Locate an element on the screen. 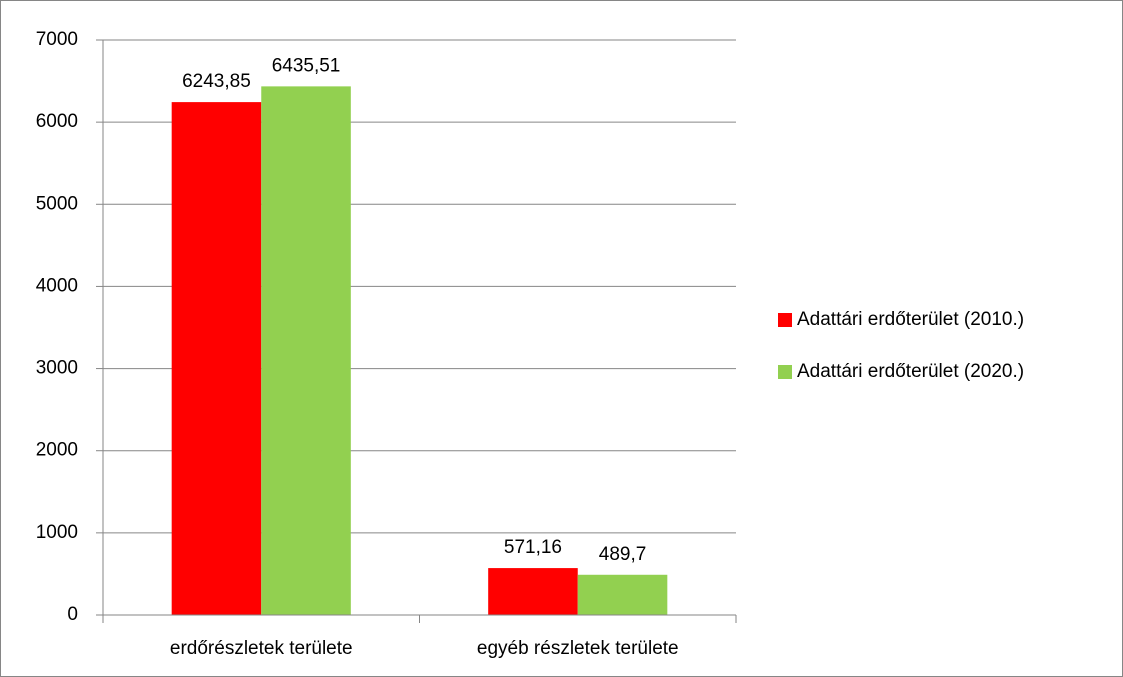  data-label: 489,7 is located at coordinates (623, 554).